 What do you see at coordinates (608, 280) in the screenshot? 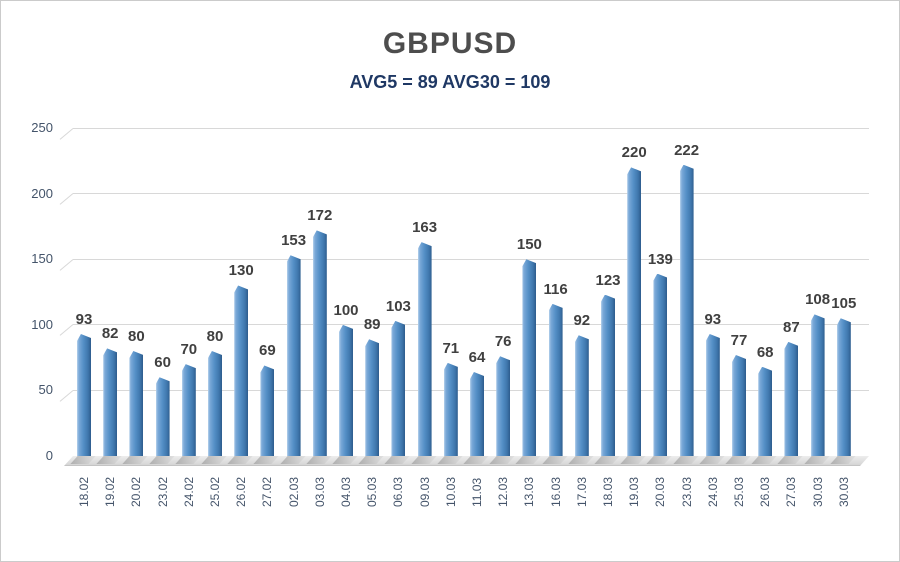
I see `bar-value-label: 123` at bounding box center [608, 280].